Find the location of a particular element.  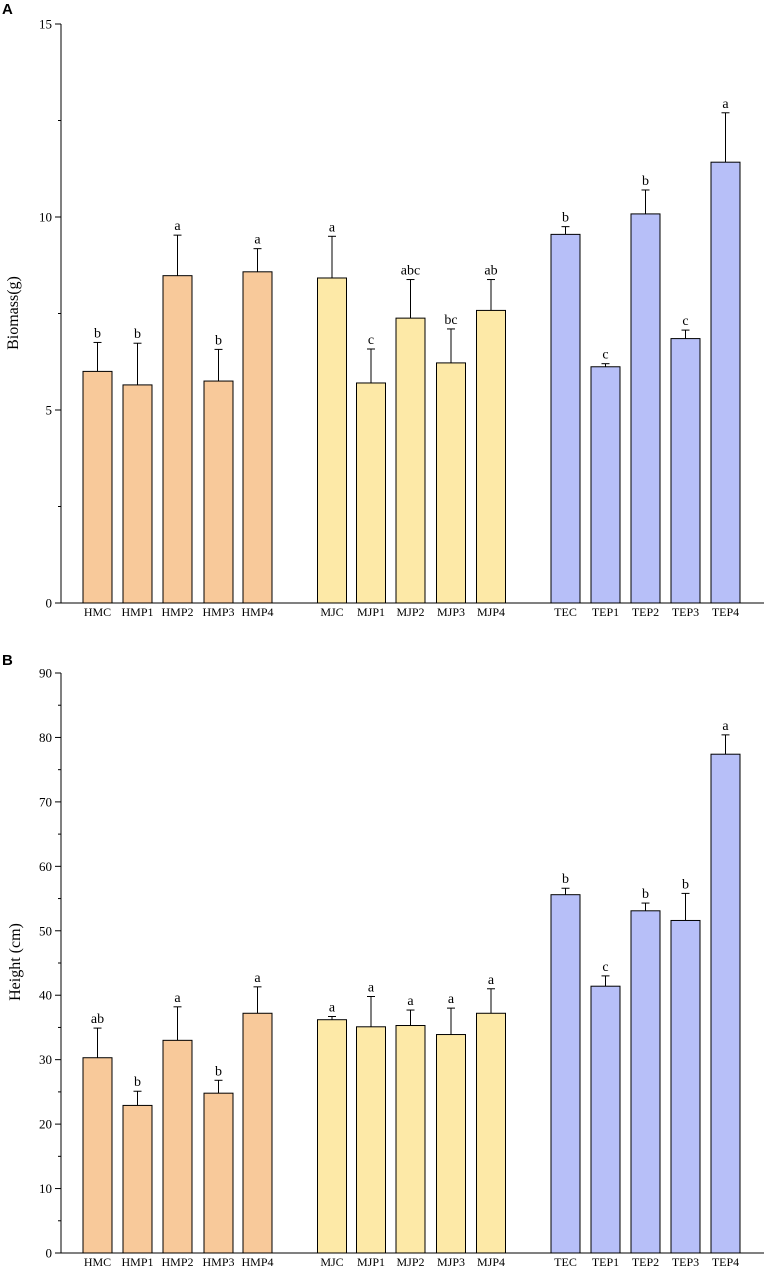

panel-a-y-axis-title: Biomass(g) is located at coordinates (13, 313).